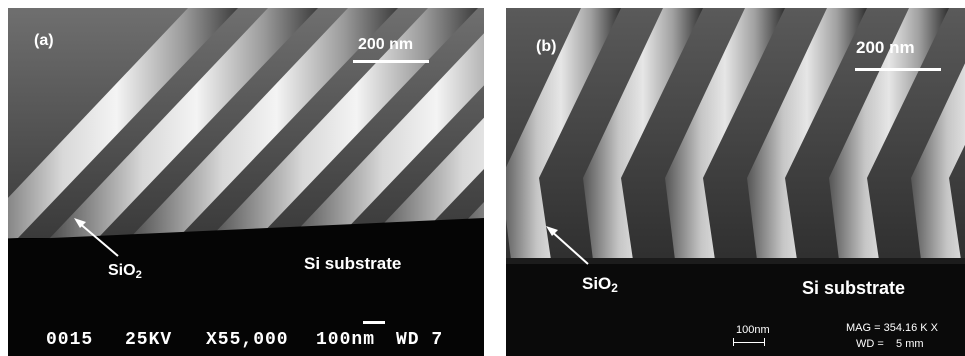 This screenshot has width=965, height=356. What do you see at coordinates (892, 328) in the screenshot?
I see `mag-readout: MAG = 354.16 K X` at bounding box center [892, 328].